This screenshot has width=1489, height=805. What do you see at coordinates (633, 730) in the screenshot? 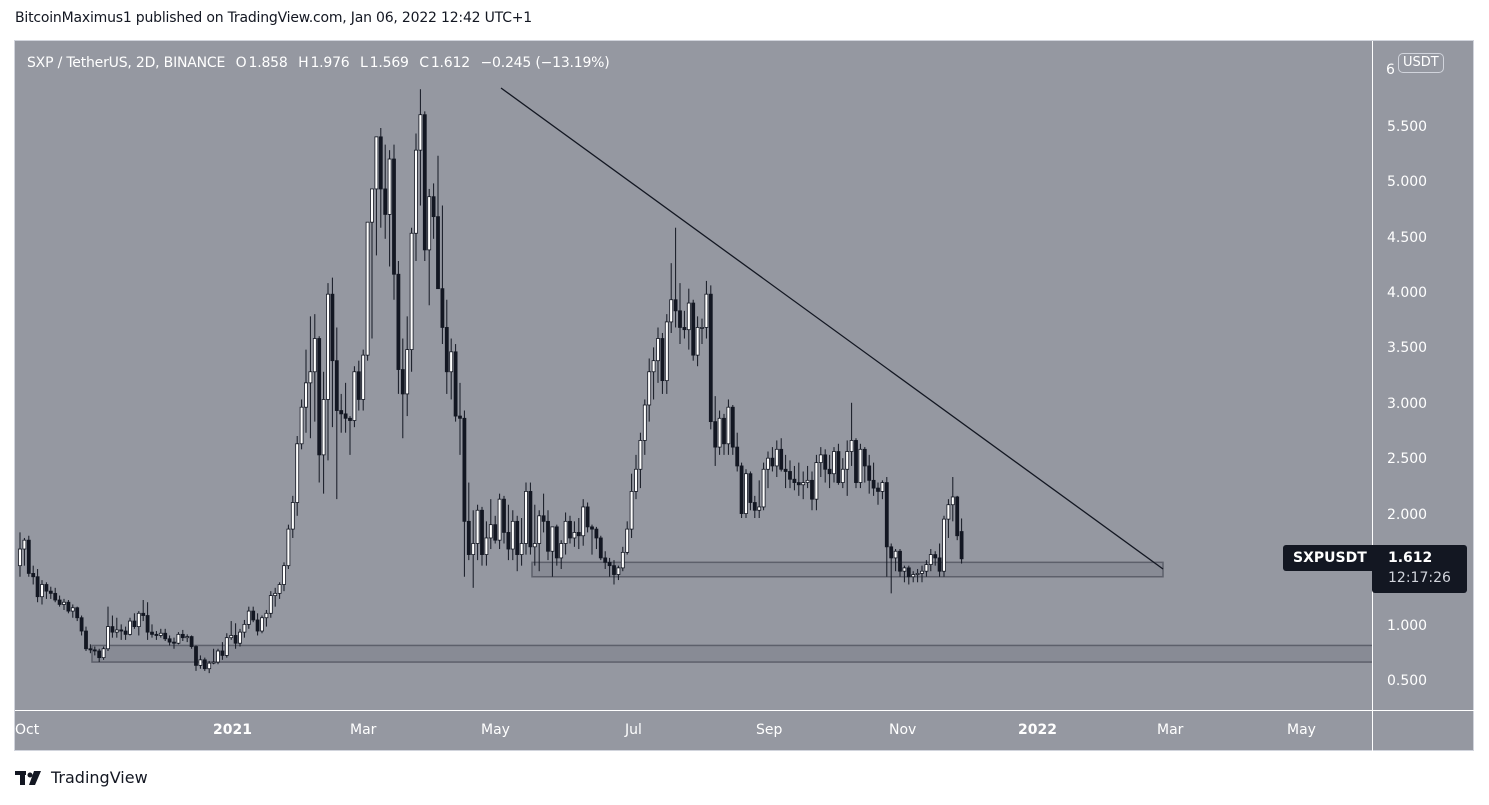
I see `time-tick: Jul` at bounding box center [633, 730].